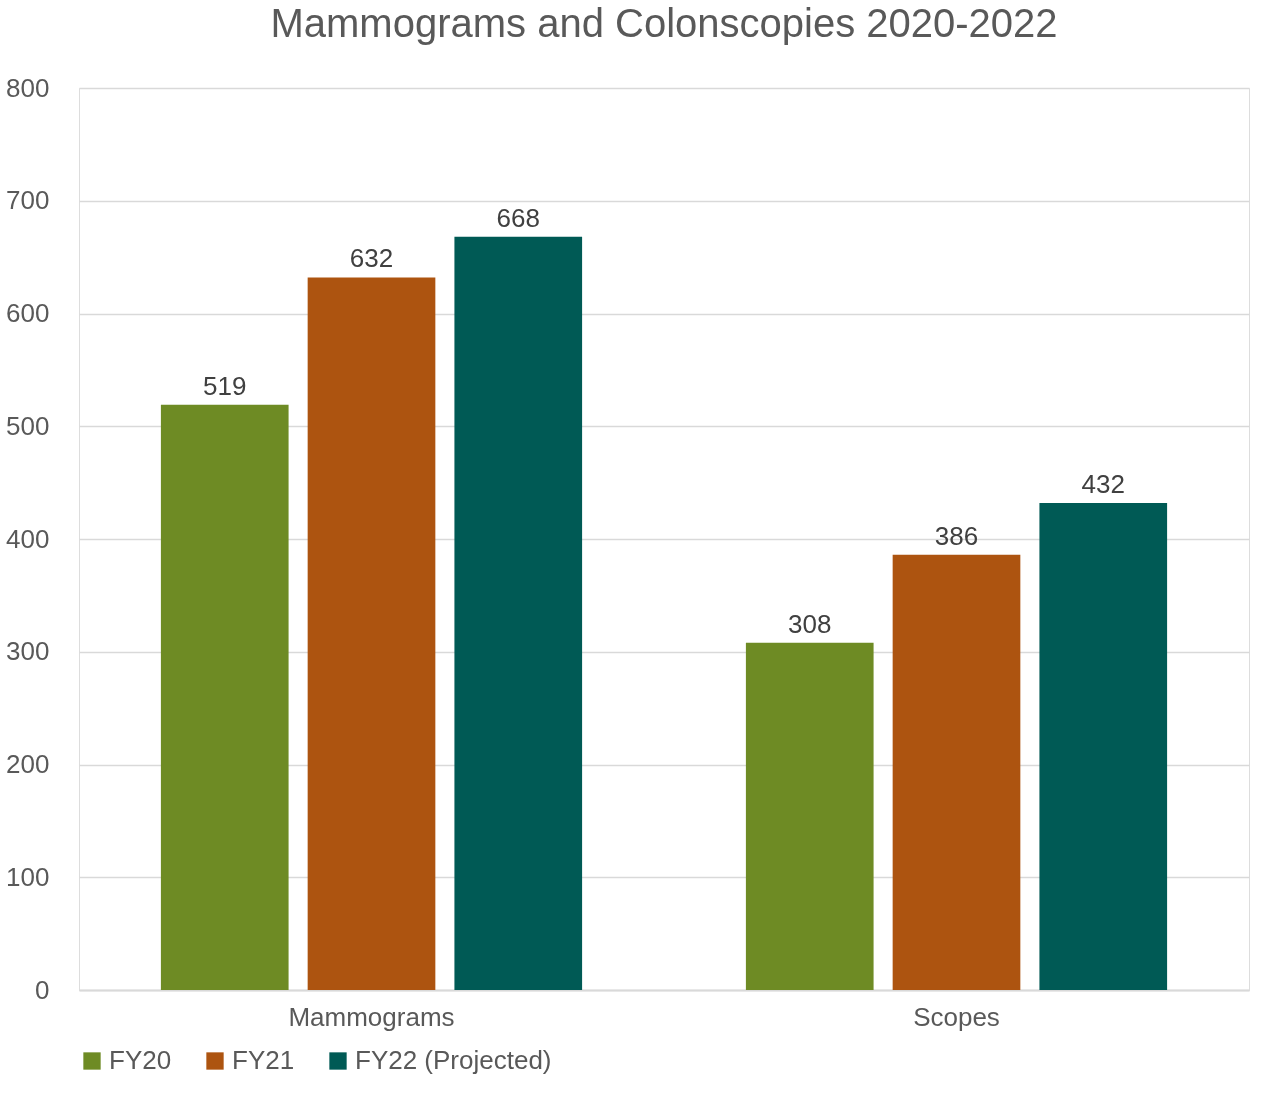 This screenshot has width=1274, height=1114. I want to click on data-label: 386, so click(956, 535).